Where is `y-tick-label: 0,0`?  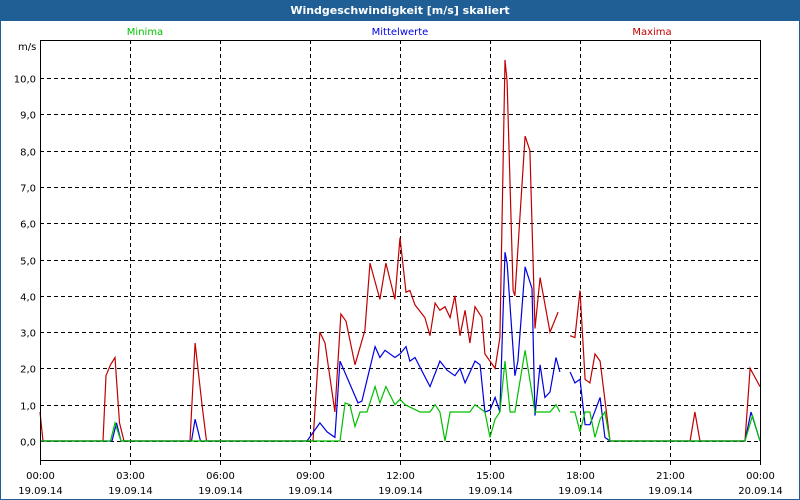 y-tick-label: 0,0 is located at coordinates (28, 443).